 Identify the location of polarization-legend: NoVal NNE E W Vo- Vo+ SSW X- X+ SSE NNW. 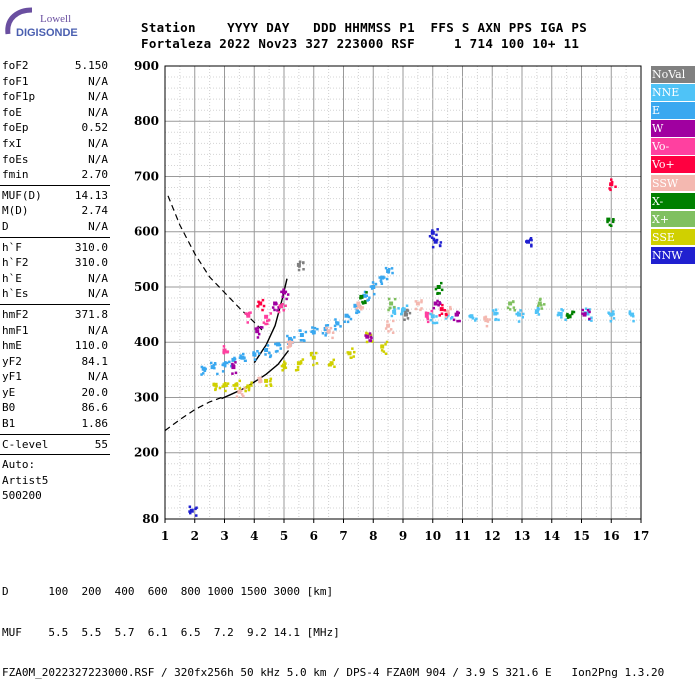
(673, 165).